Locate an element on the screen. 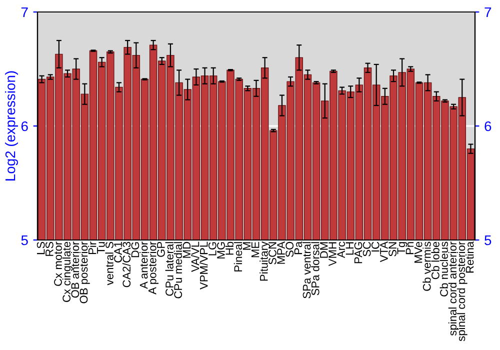 This screenshot has height=350, width=500. x-tick-label: MG is located at coordinates (221, 250).